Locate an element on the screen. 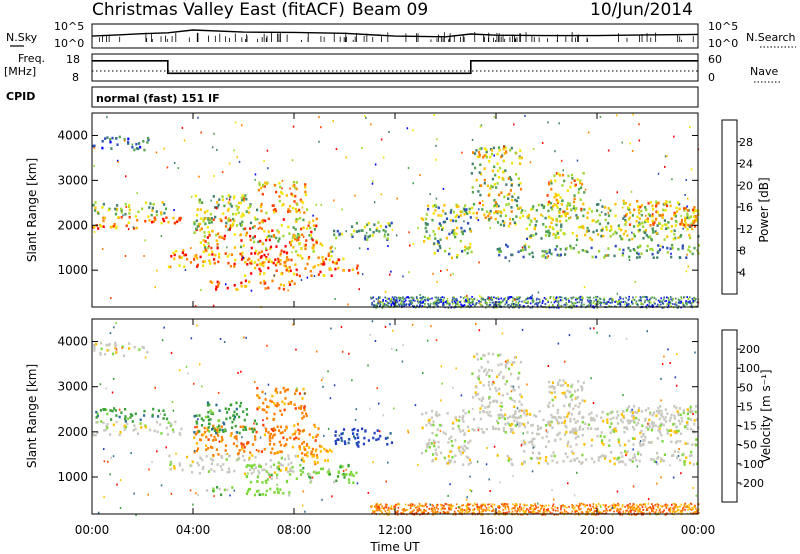 Image resolution: width=800 pixels, height=554 pixels. freq-series is located at coordinates (395, 67).